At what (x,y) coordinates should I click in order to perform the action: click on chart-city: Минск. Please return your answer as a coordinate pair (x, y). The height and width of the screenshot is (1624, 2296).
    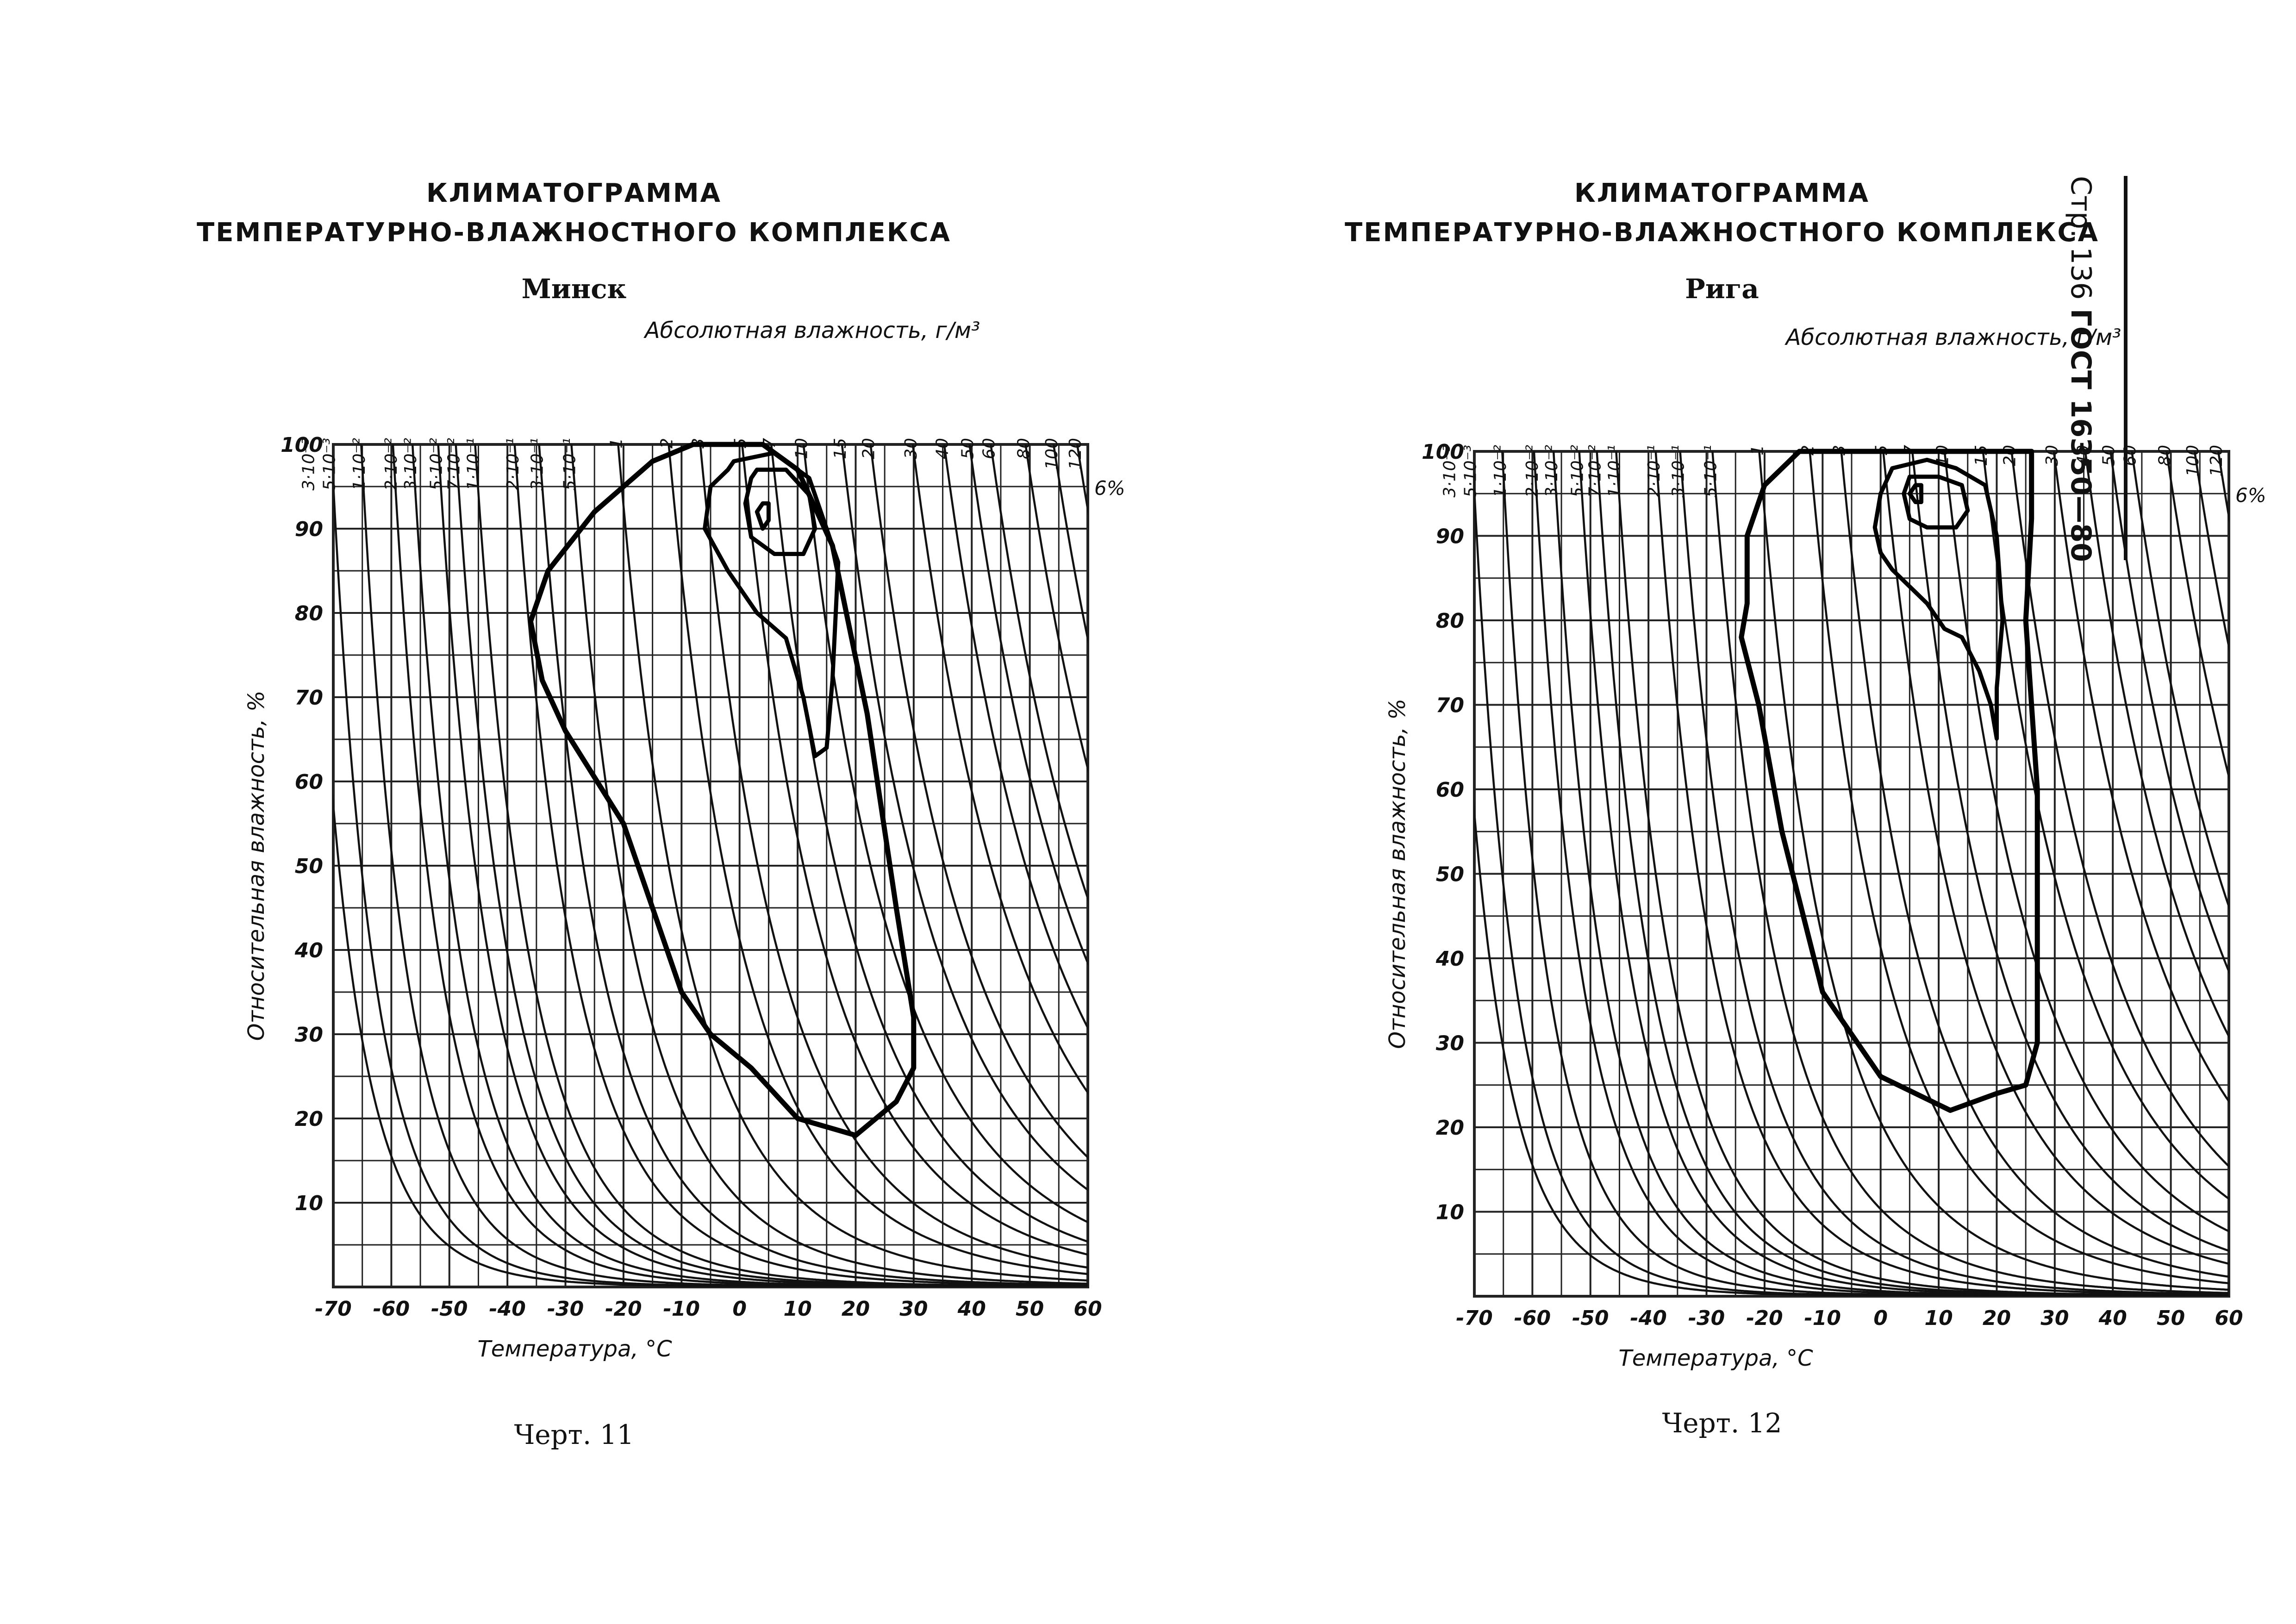
    Looking at the image, I should click on (574, 289).